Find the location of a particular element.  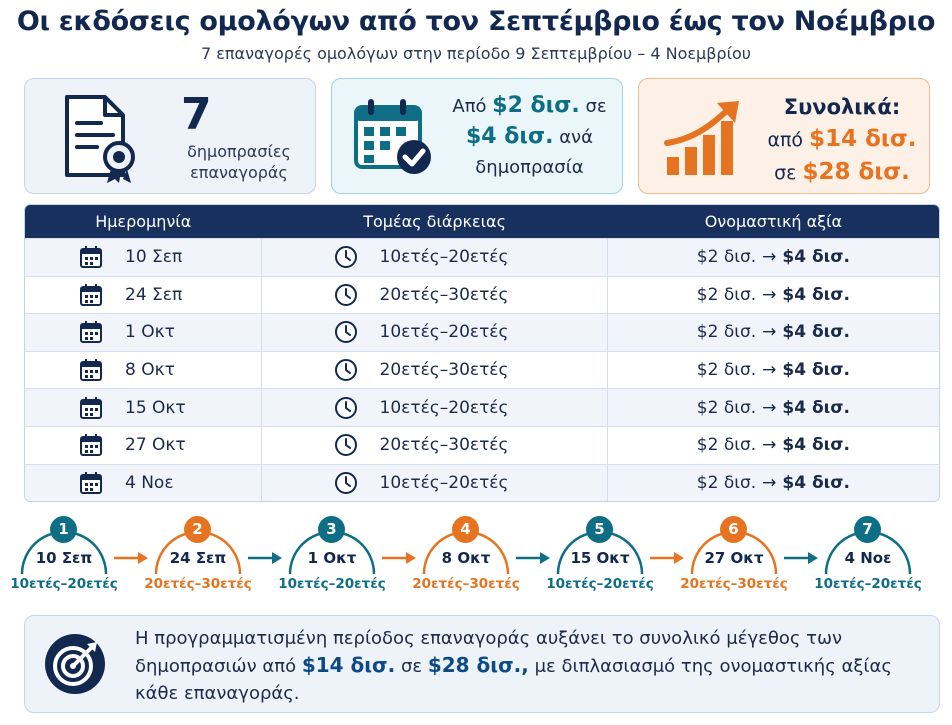

step-date: 8 Οκτ is located at coordinates (466, 558).